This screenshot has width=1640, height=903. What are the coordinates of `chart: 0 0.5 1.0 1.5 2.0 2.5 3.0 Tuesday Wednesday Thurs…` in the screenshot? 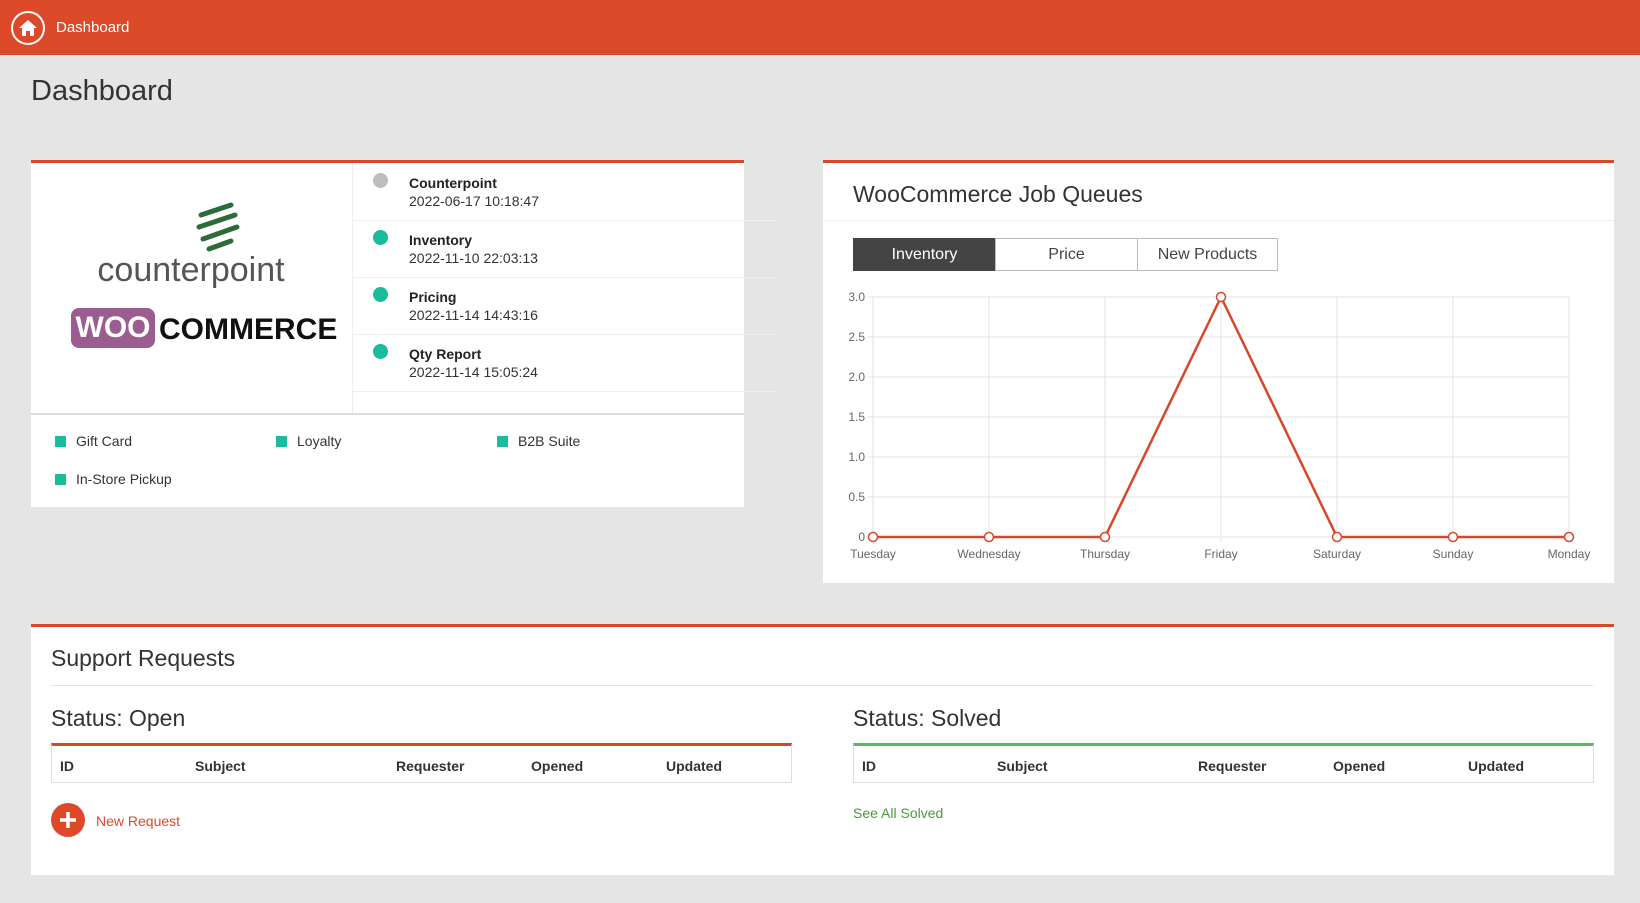 It's located at (1219, 425).